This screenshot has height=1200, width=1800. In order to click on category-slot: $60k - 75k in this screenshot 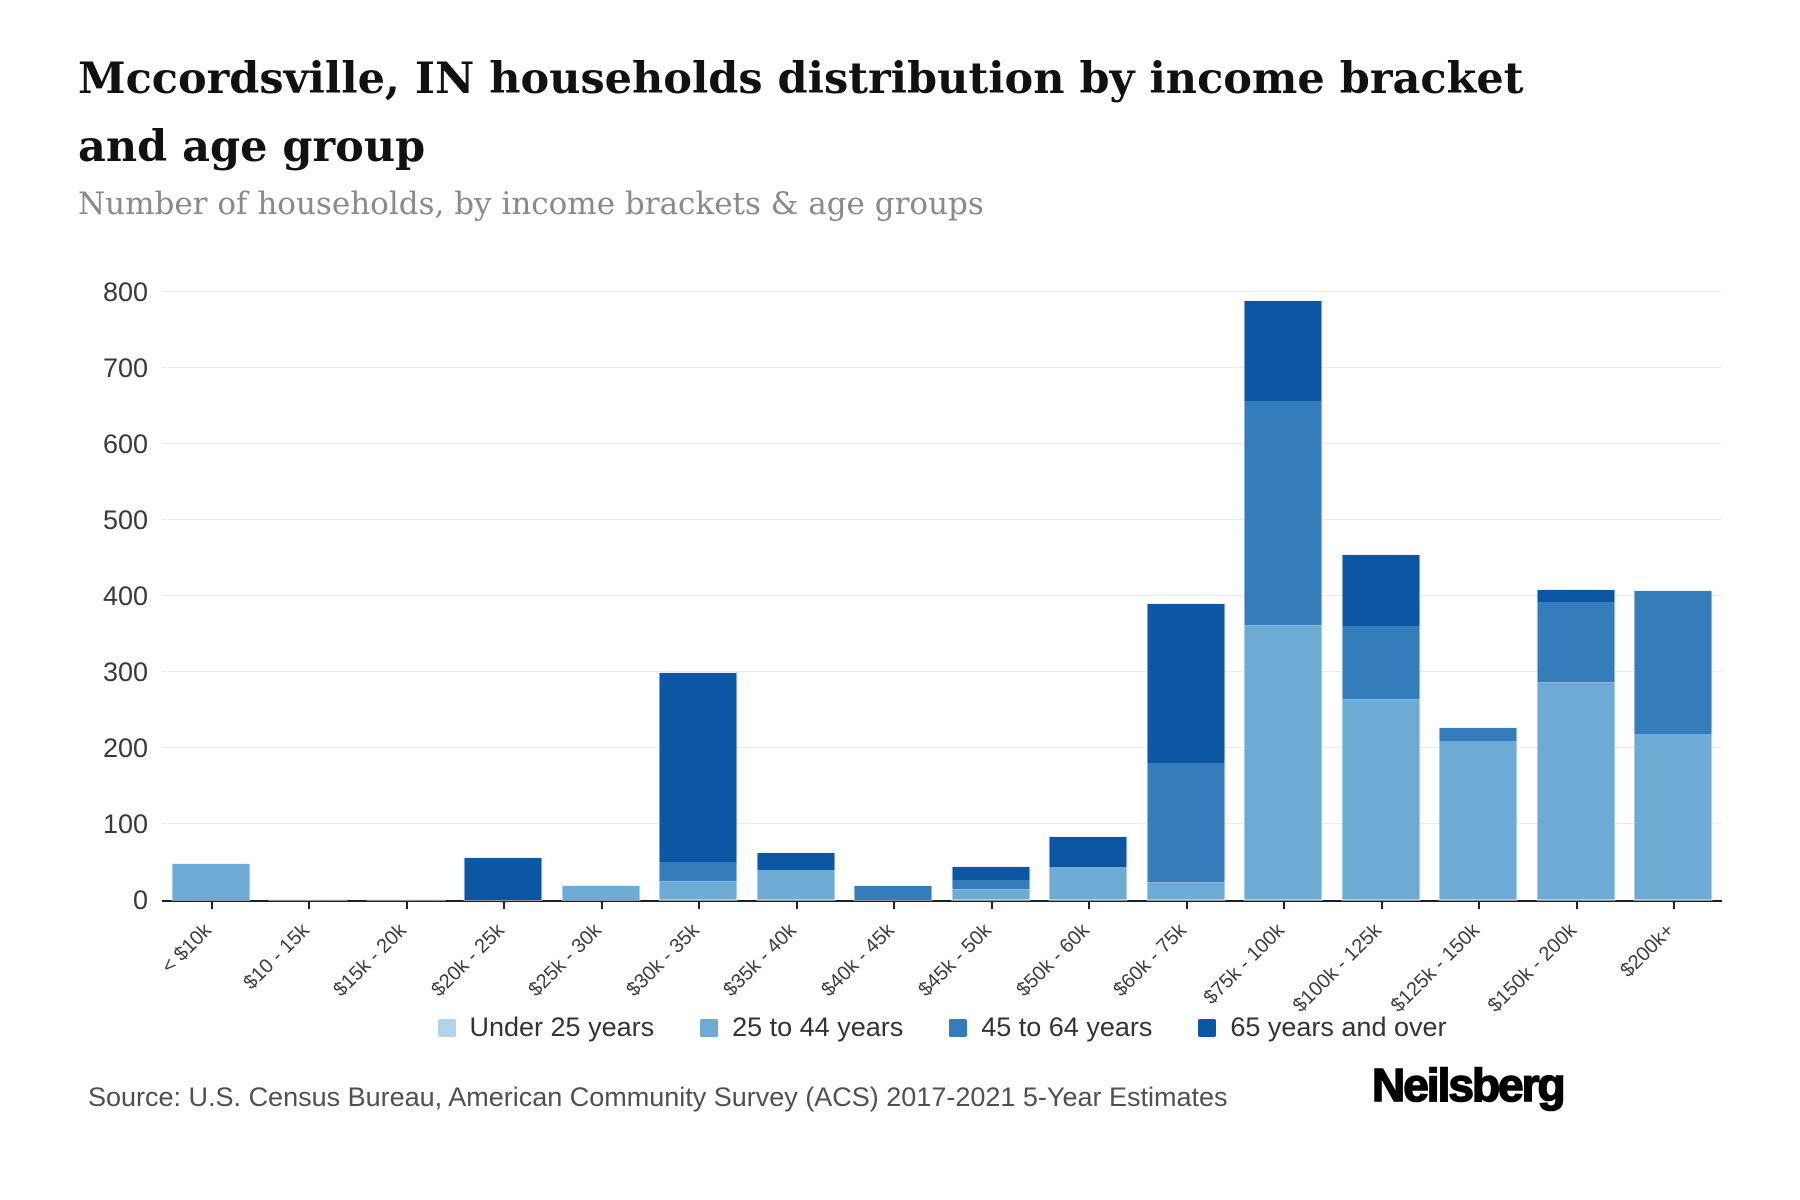, I will do `click(1172, 646)`.